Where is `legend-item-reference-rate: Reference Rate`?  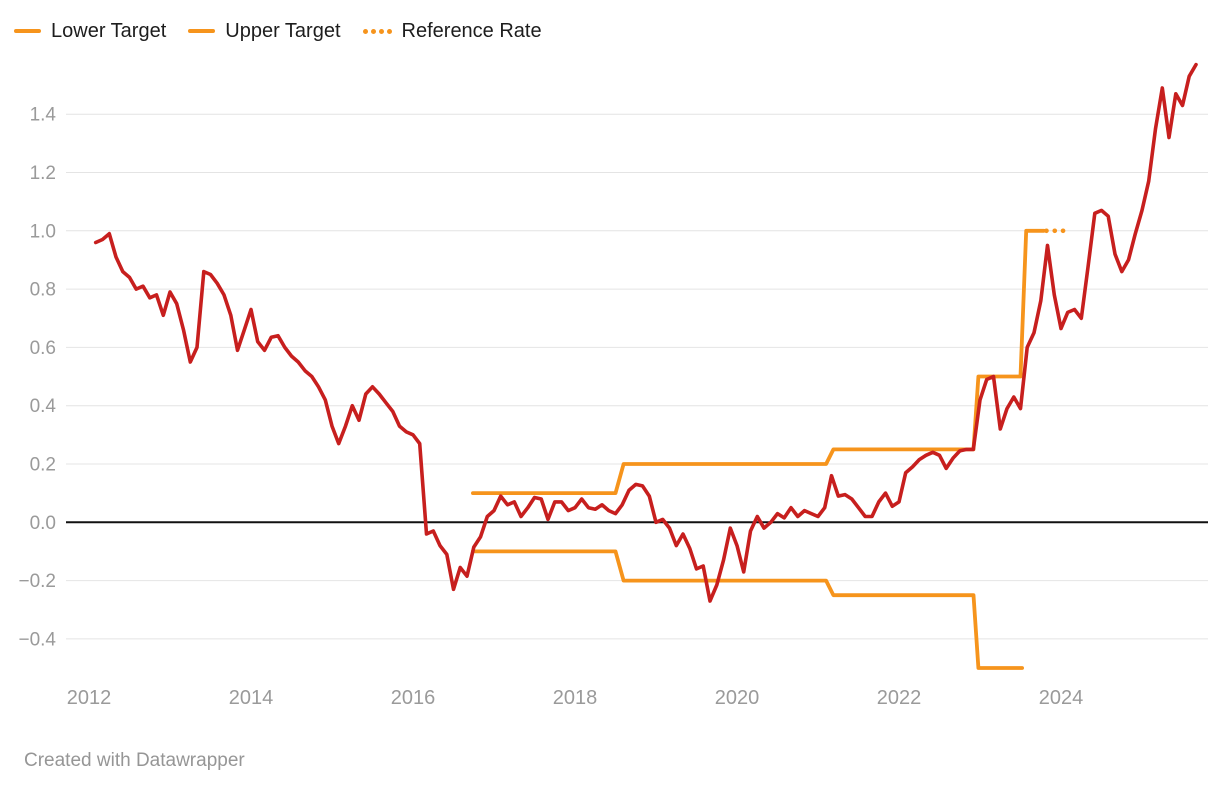 legend-item-reference-rate: Reference Rate is located at coordinates (452, 31).